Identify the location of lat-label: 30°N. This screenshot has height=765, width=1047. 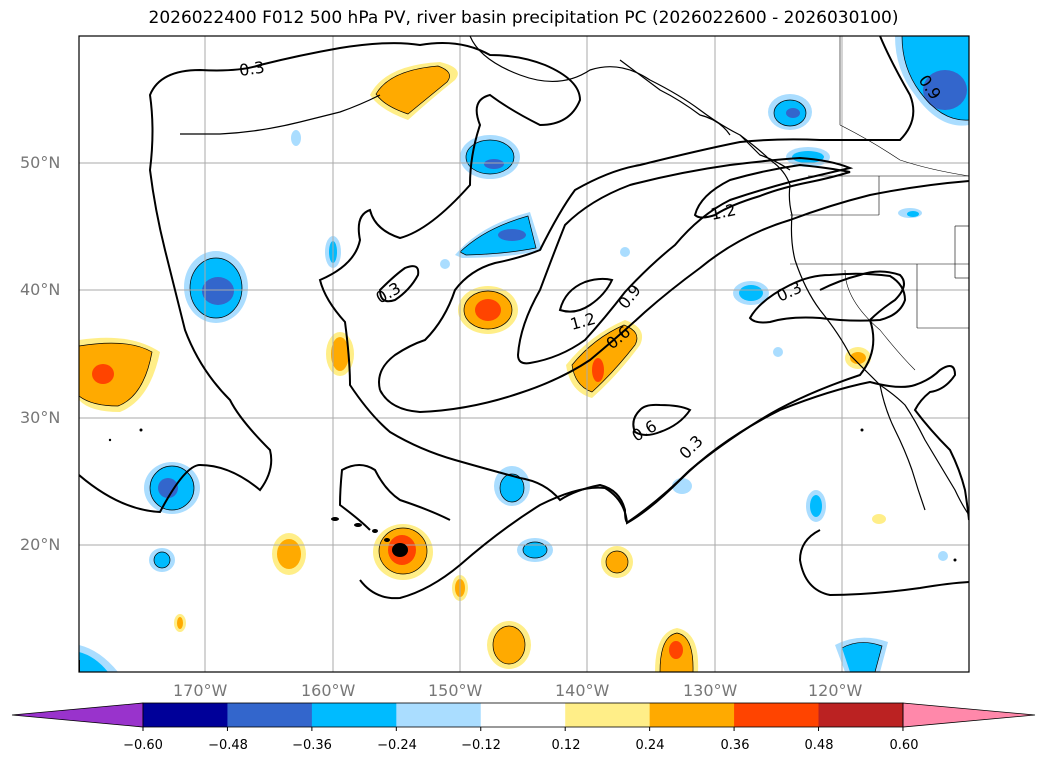
(40, 417).